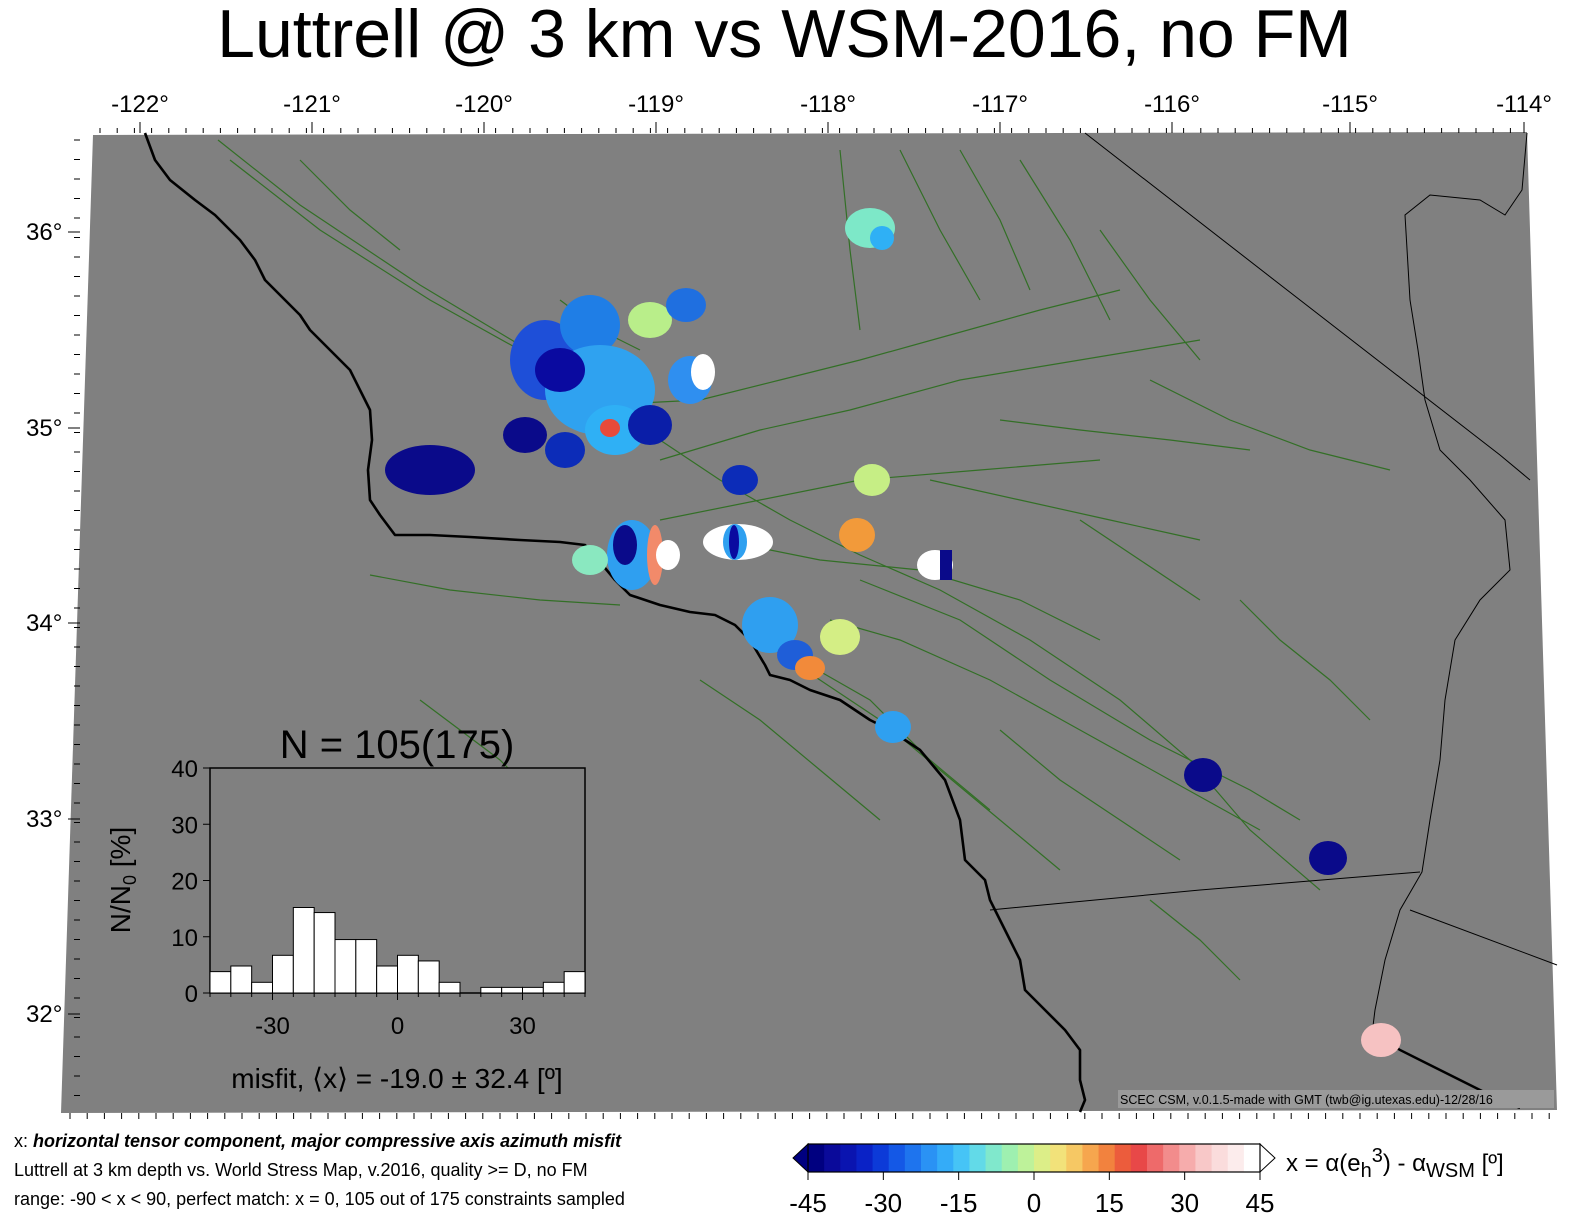 This screenshot has height=1217, width=1569. What do you see at coordinates (44, 1014) in the screenshot?
I see `lat-tick-label: 32°` at bounding box center [44, 1014].